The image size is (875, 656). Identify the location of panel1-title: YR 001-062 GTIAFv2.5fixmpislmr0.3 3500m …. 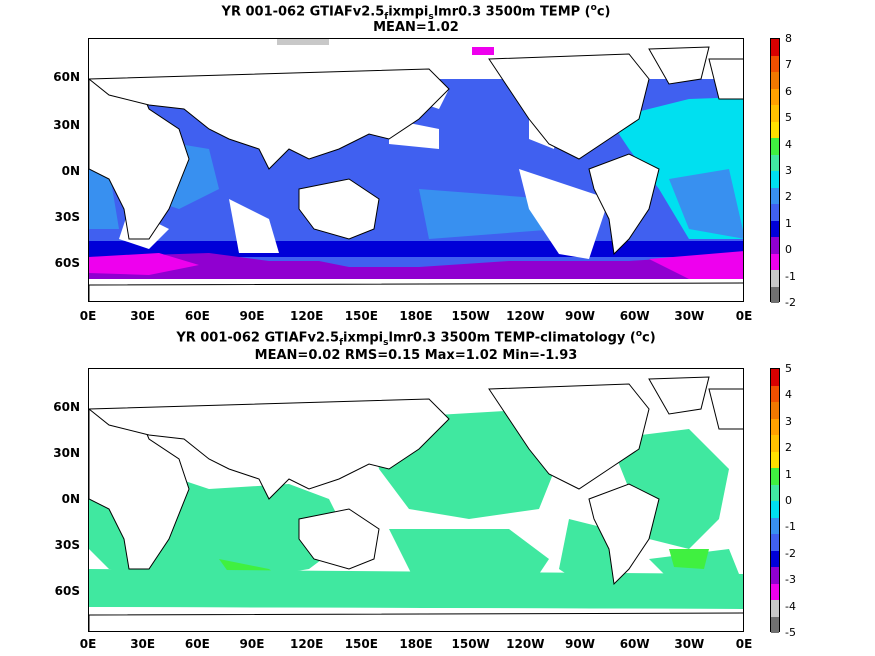
(416, 12).